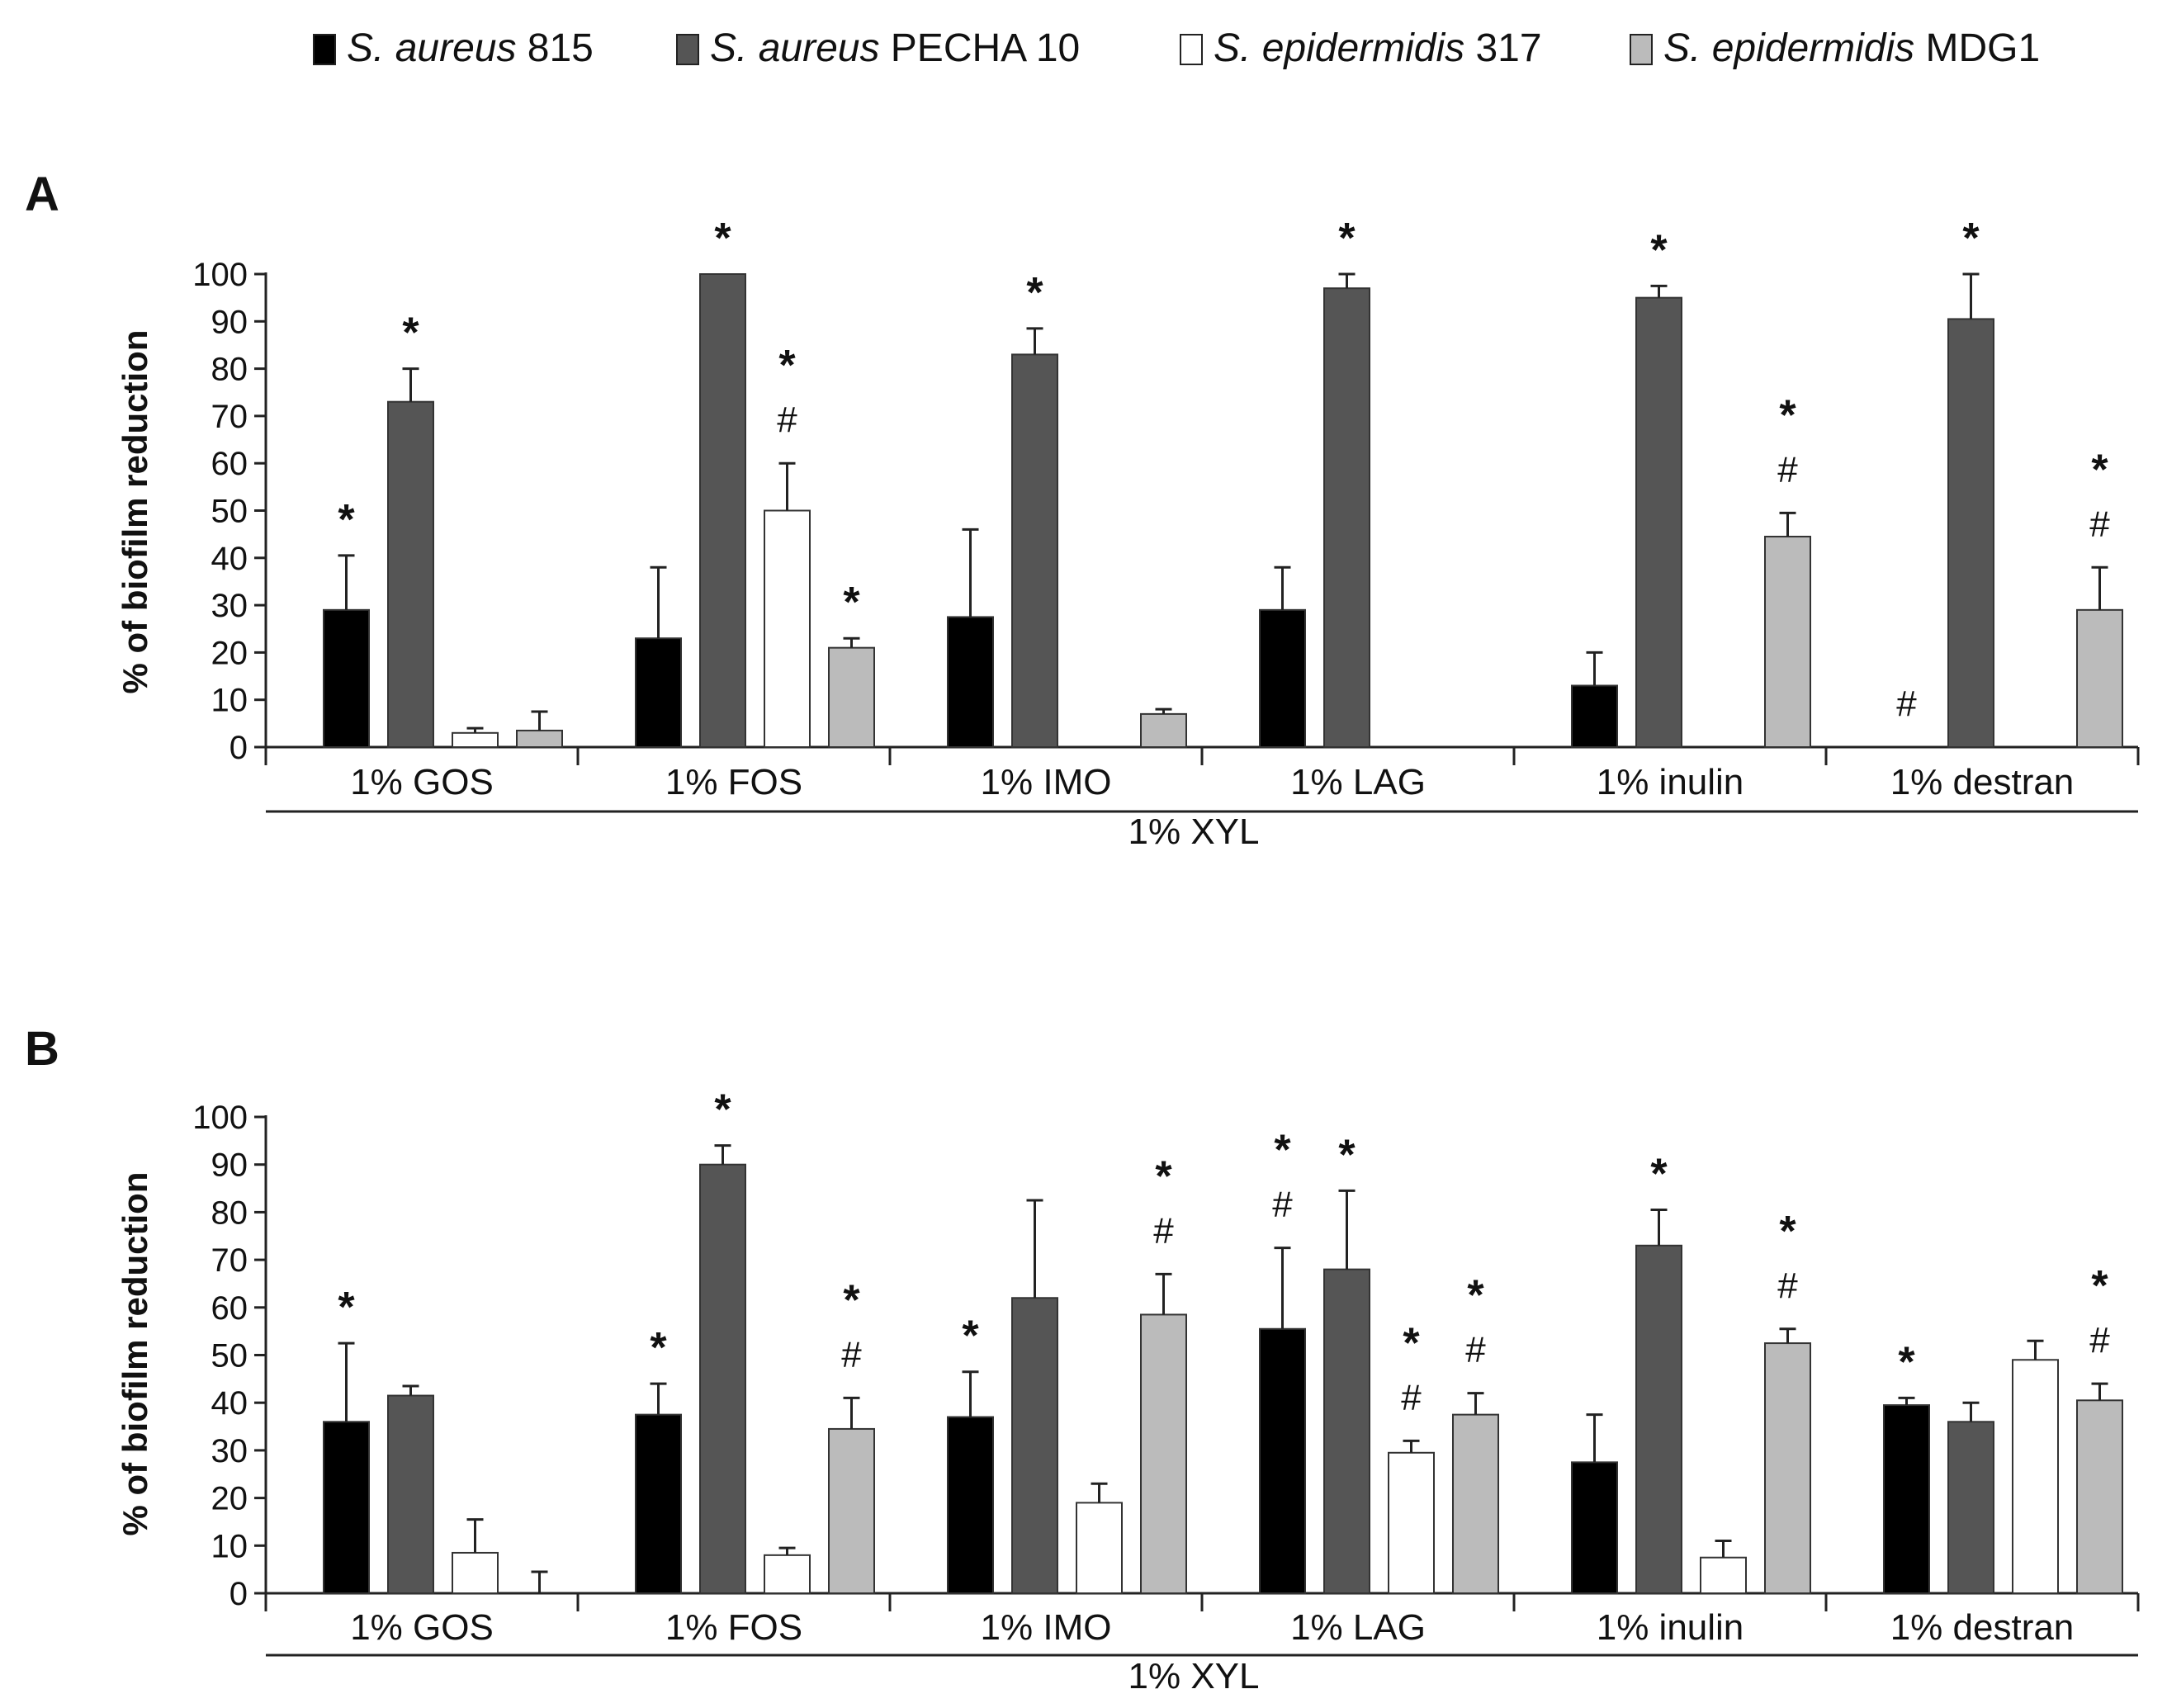  I want to click on legend-label: S. epidermidis MDG1, so click(1851, 48).